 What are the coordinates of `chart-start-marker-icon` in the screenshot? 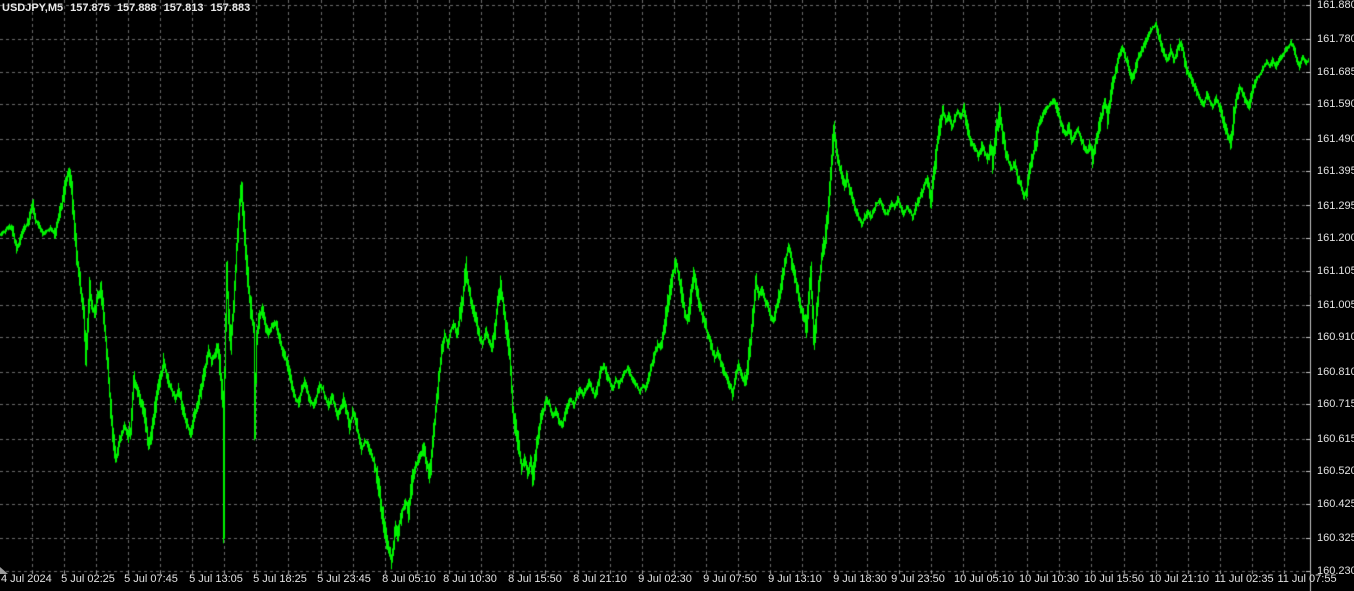 It's located at (4, 570).